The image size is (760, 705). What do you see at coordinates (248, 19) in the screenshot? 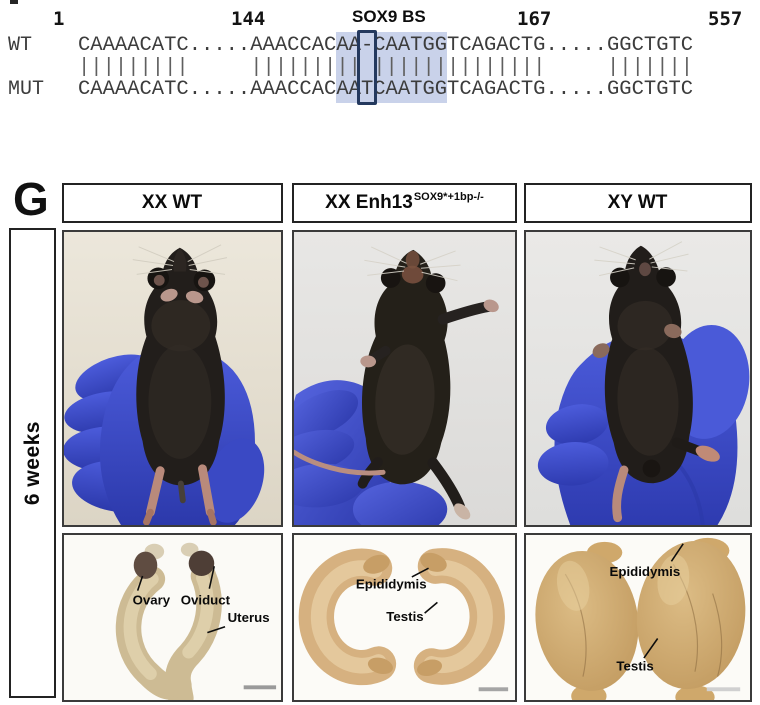
I see `coord-label-144: 144` at bounding box center [248, 19].